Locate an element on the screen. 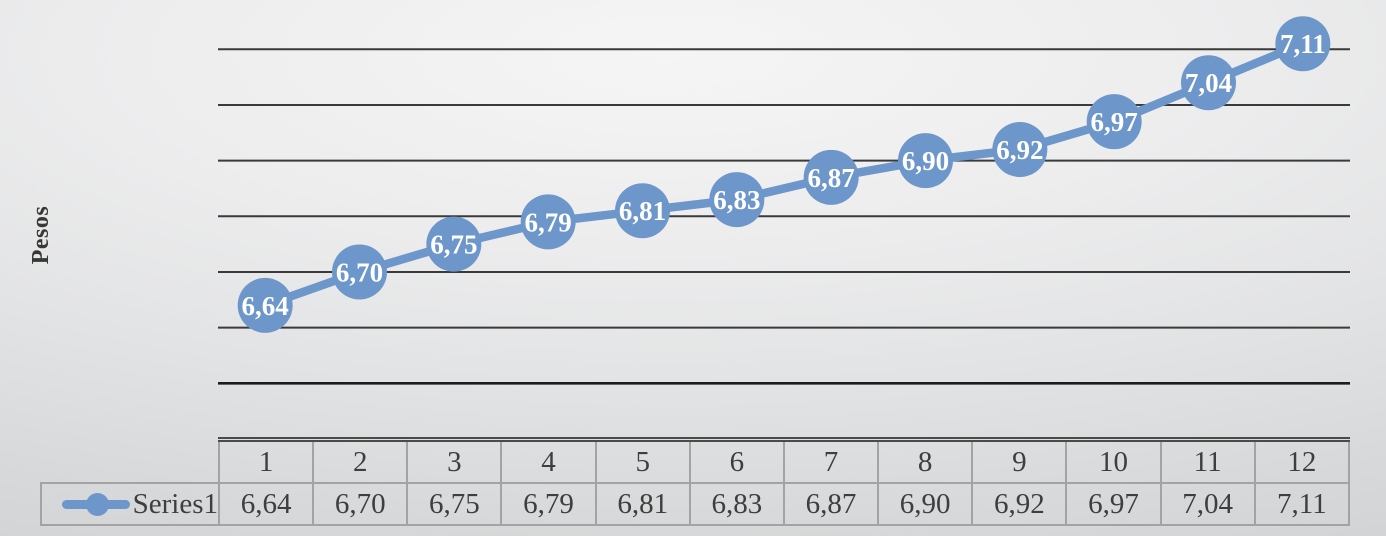 This screenshot has height=536, width=1386. table-corner-cell is located at coordinates (130, 462).